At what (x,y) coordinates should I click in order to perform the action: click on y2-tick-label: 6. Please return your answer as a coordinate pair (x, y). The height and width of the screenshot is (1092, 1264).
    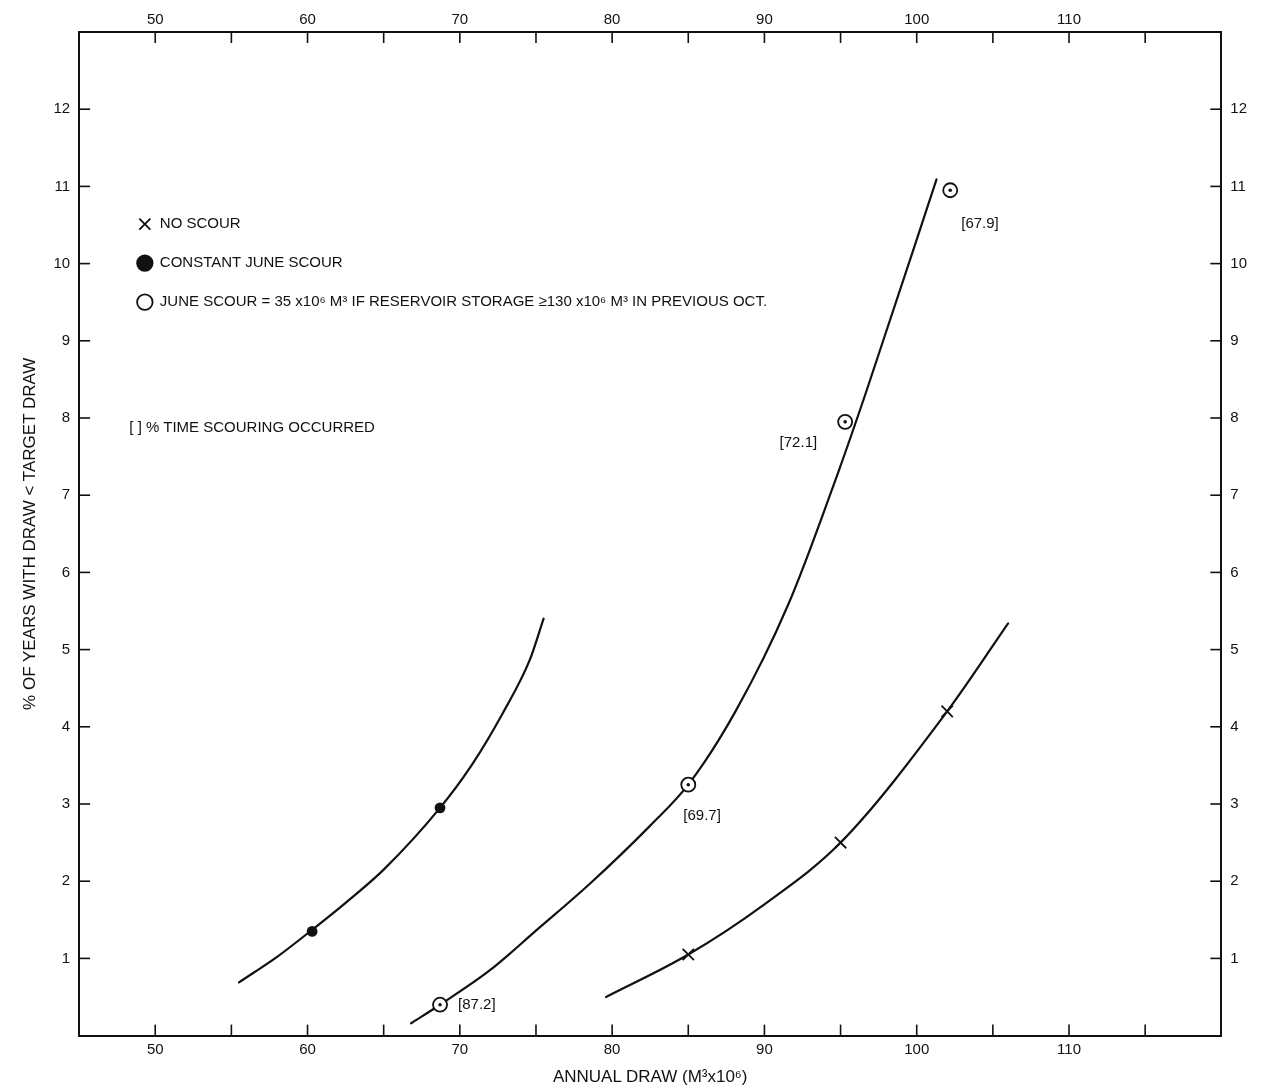
    Looking at the image, I should click on (1234, 571).